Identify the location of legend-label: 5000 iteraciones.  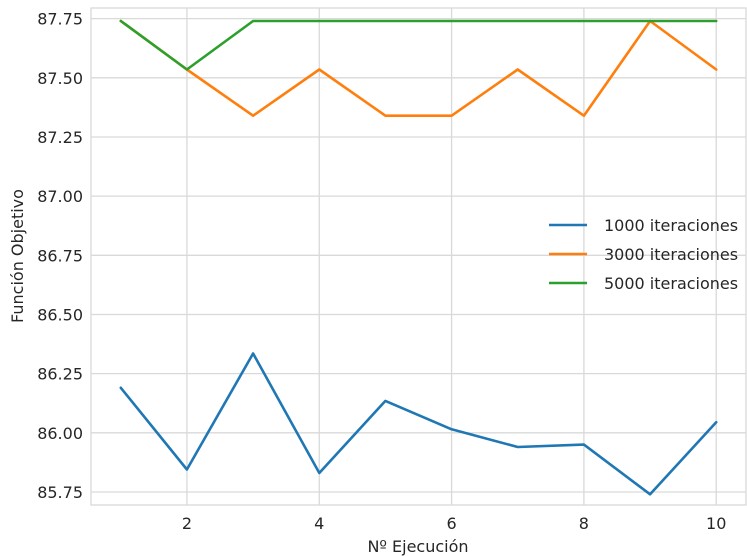
(671, 283).